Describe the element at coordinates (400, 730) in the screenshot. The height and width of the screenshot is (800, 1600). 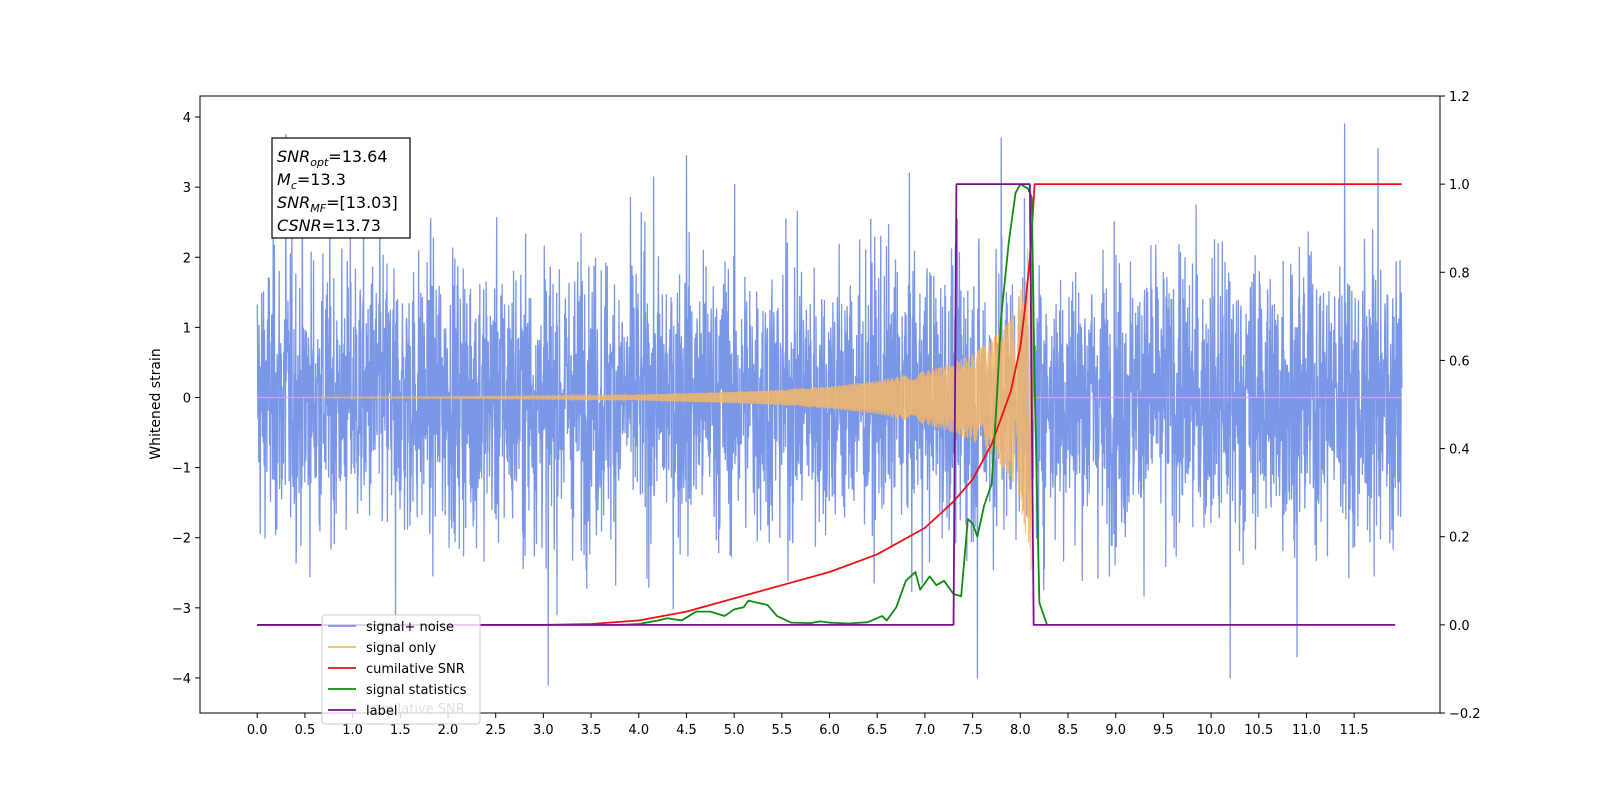
I see `x-tick-label: 1.5` at that location.